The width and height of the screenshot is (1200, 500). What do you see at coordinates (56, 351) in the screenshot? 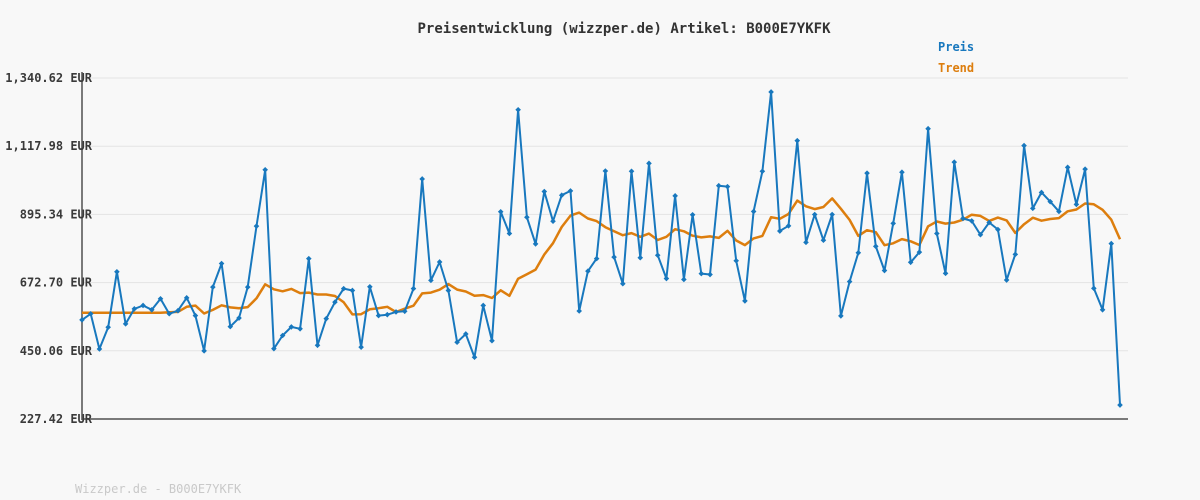
I see `y-tick-label: 450.06 EUR` at bounding box center [56, 351].